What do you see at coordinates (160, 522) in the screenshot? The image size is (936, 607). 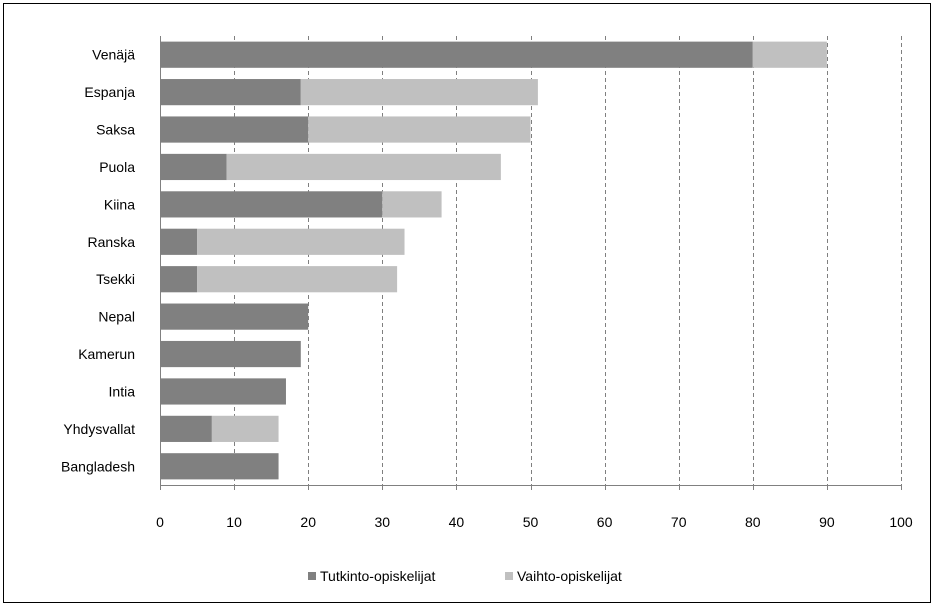 I see `x-tick-label: 0` at bounding box center [160, 522].